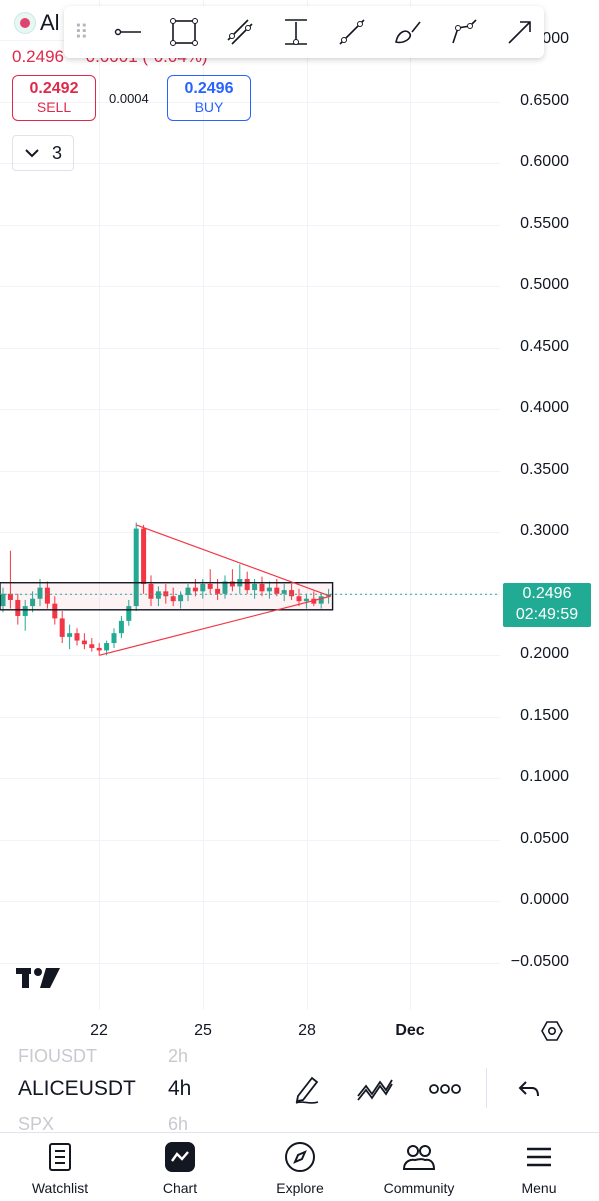  What do you see at coordinates (57, 1056) in the screenshot?
I see `prev-symbol: FIOUSDT` at bounding box center [57, 1056].